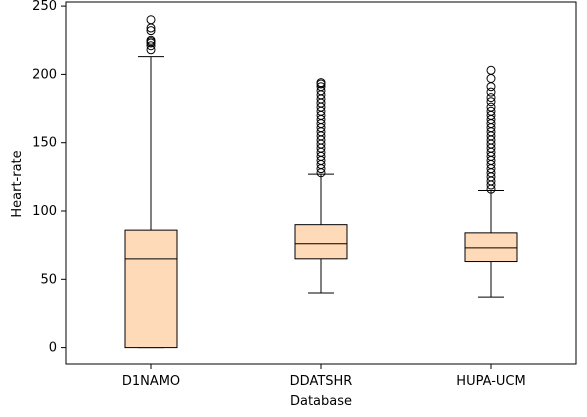  I want to click on x-axis: D1NAMO DDATSHR HUPA-UCM, so click(324, 376).